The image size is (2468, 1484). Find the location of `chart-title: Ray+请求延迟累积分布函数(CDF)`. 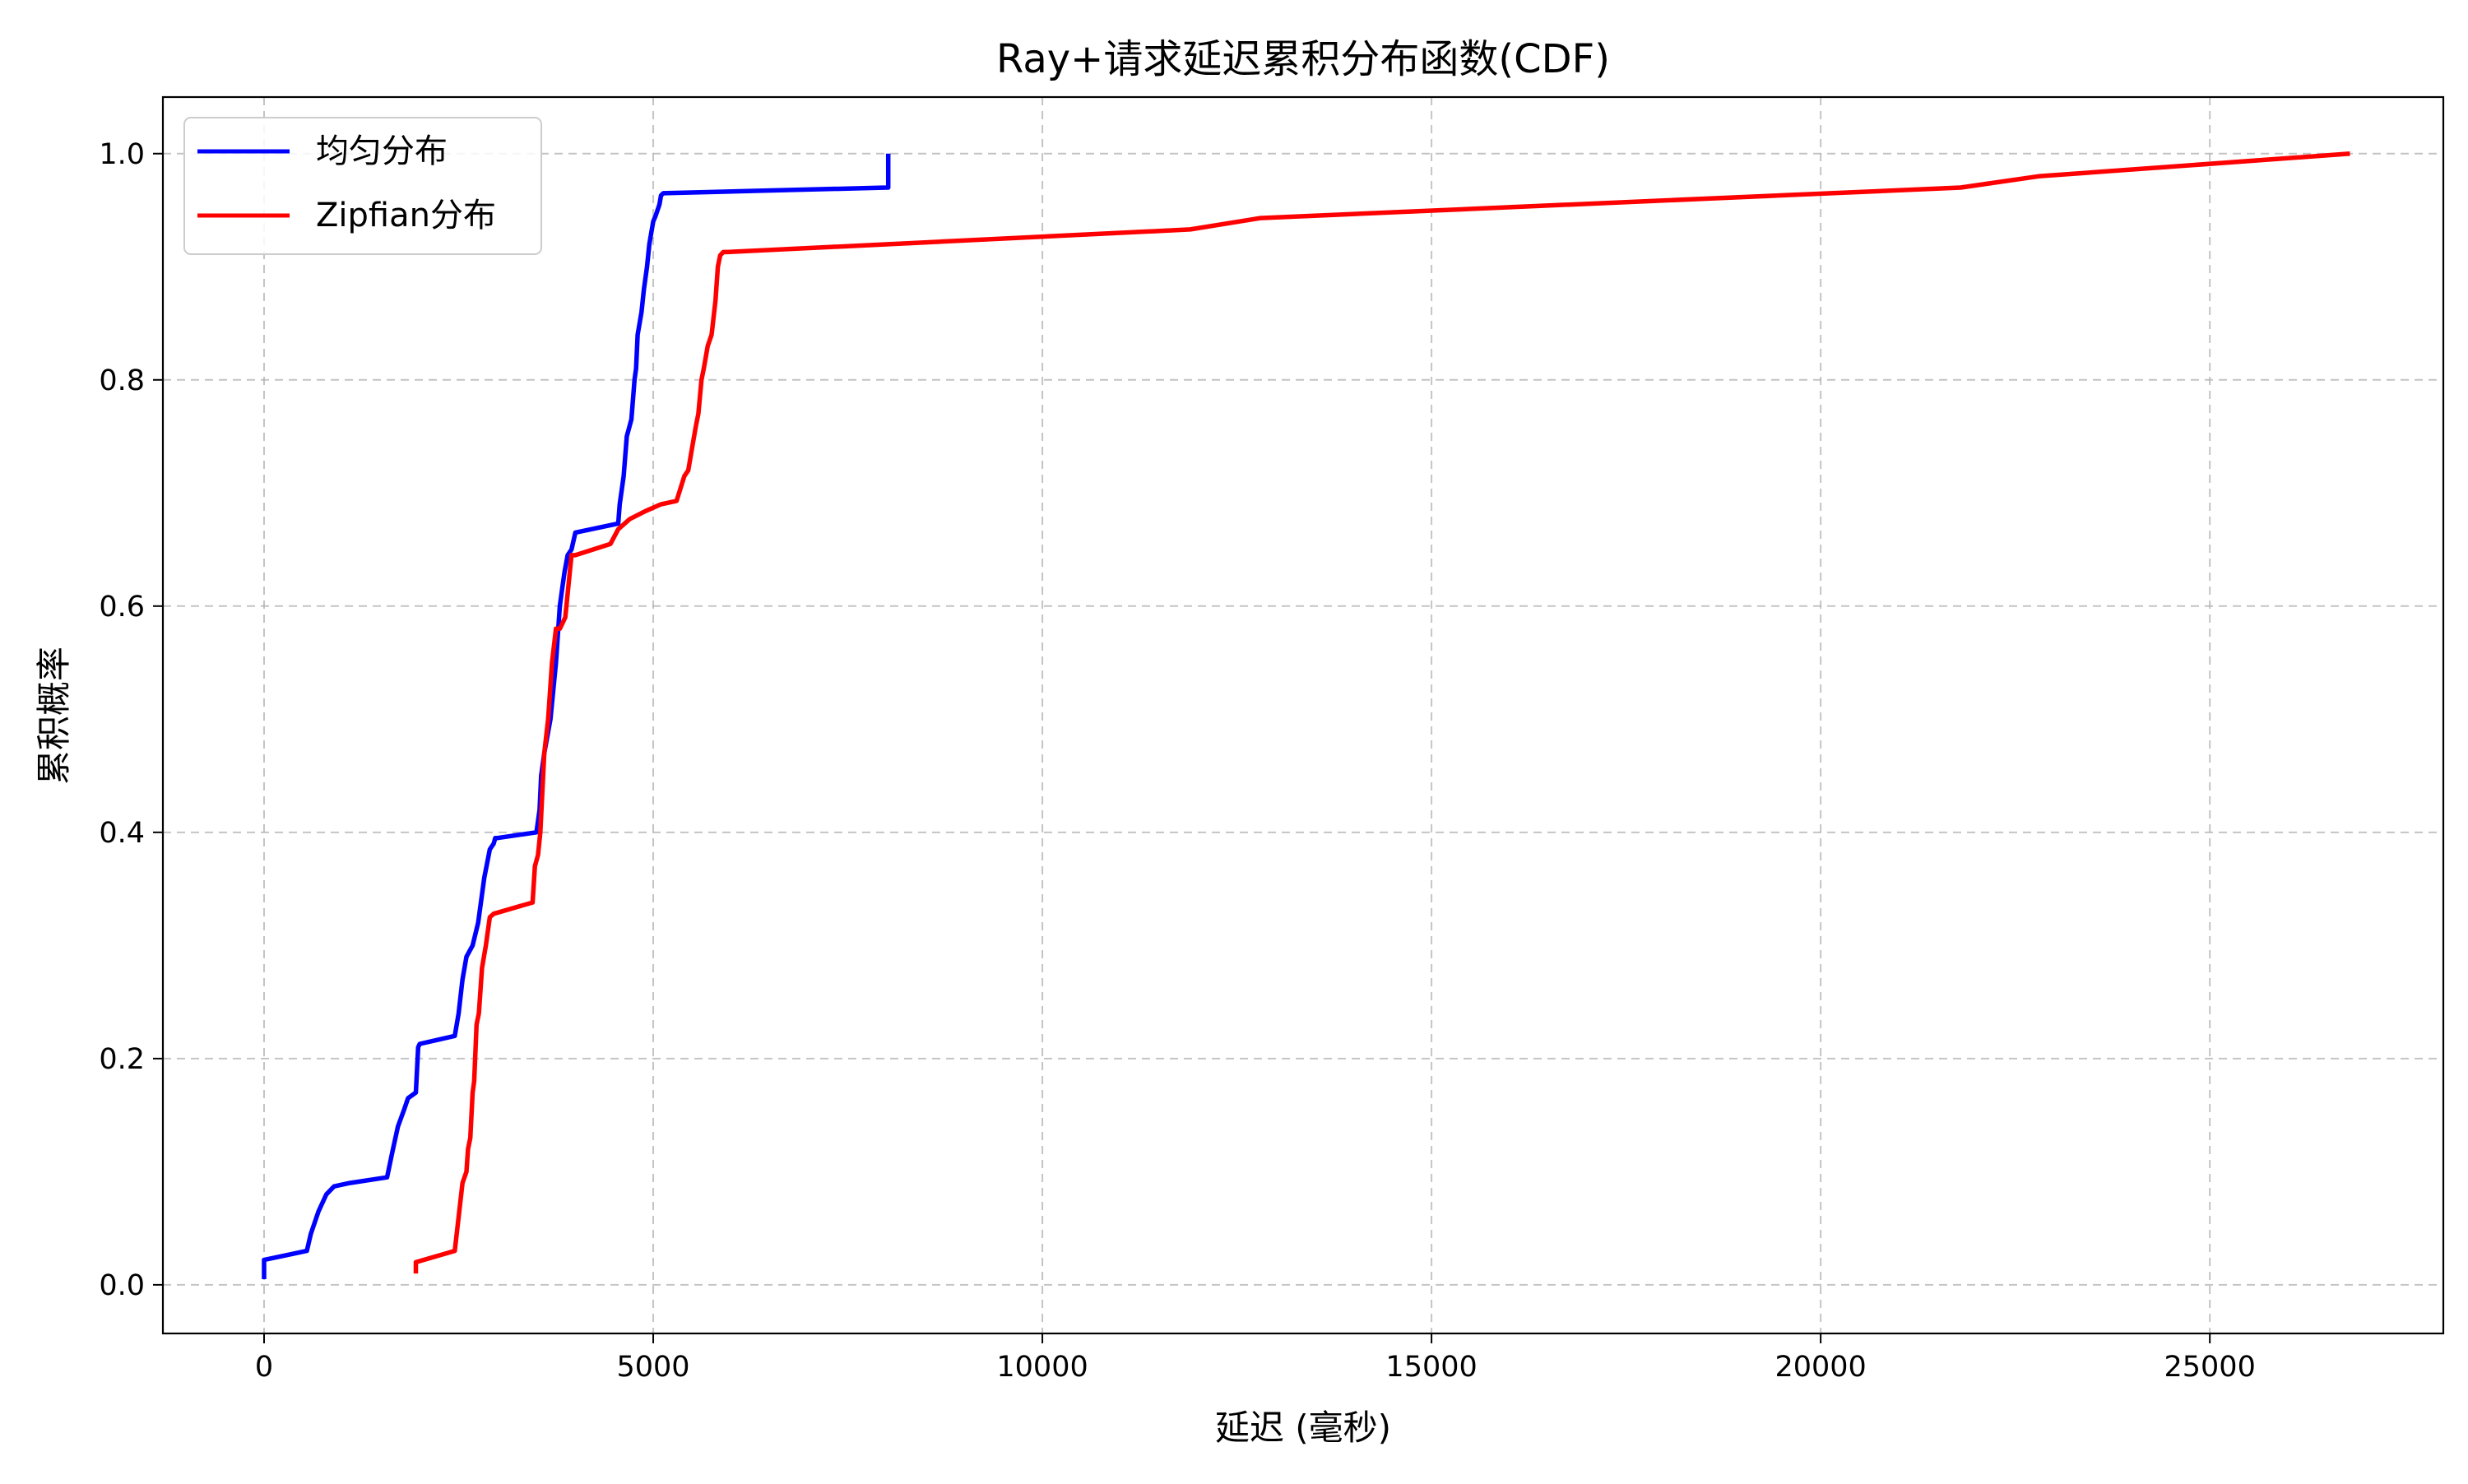

chart-title: Ray+请求延迟累积分布函数(CDF) is located at coordinates (1303, 59).